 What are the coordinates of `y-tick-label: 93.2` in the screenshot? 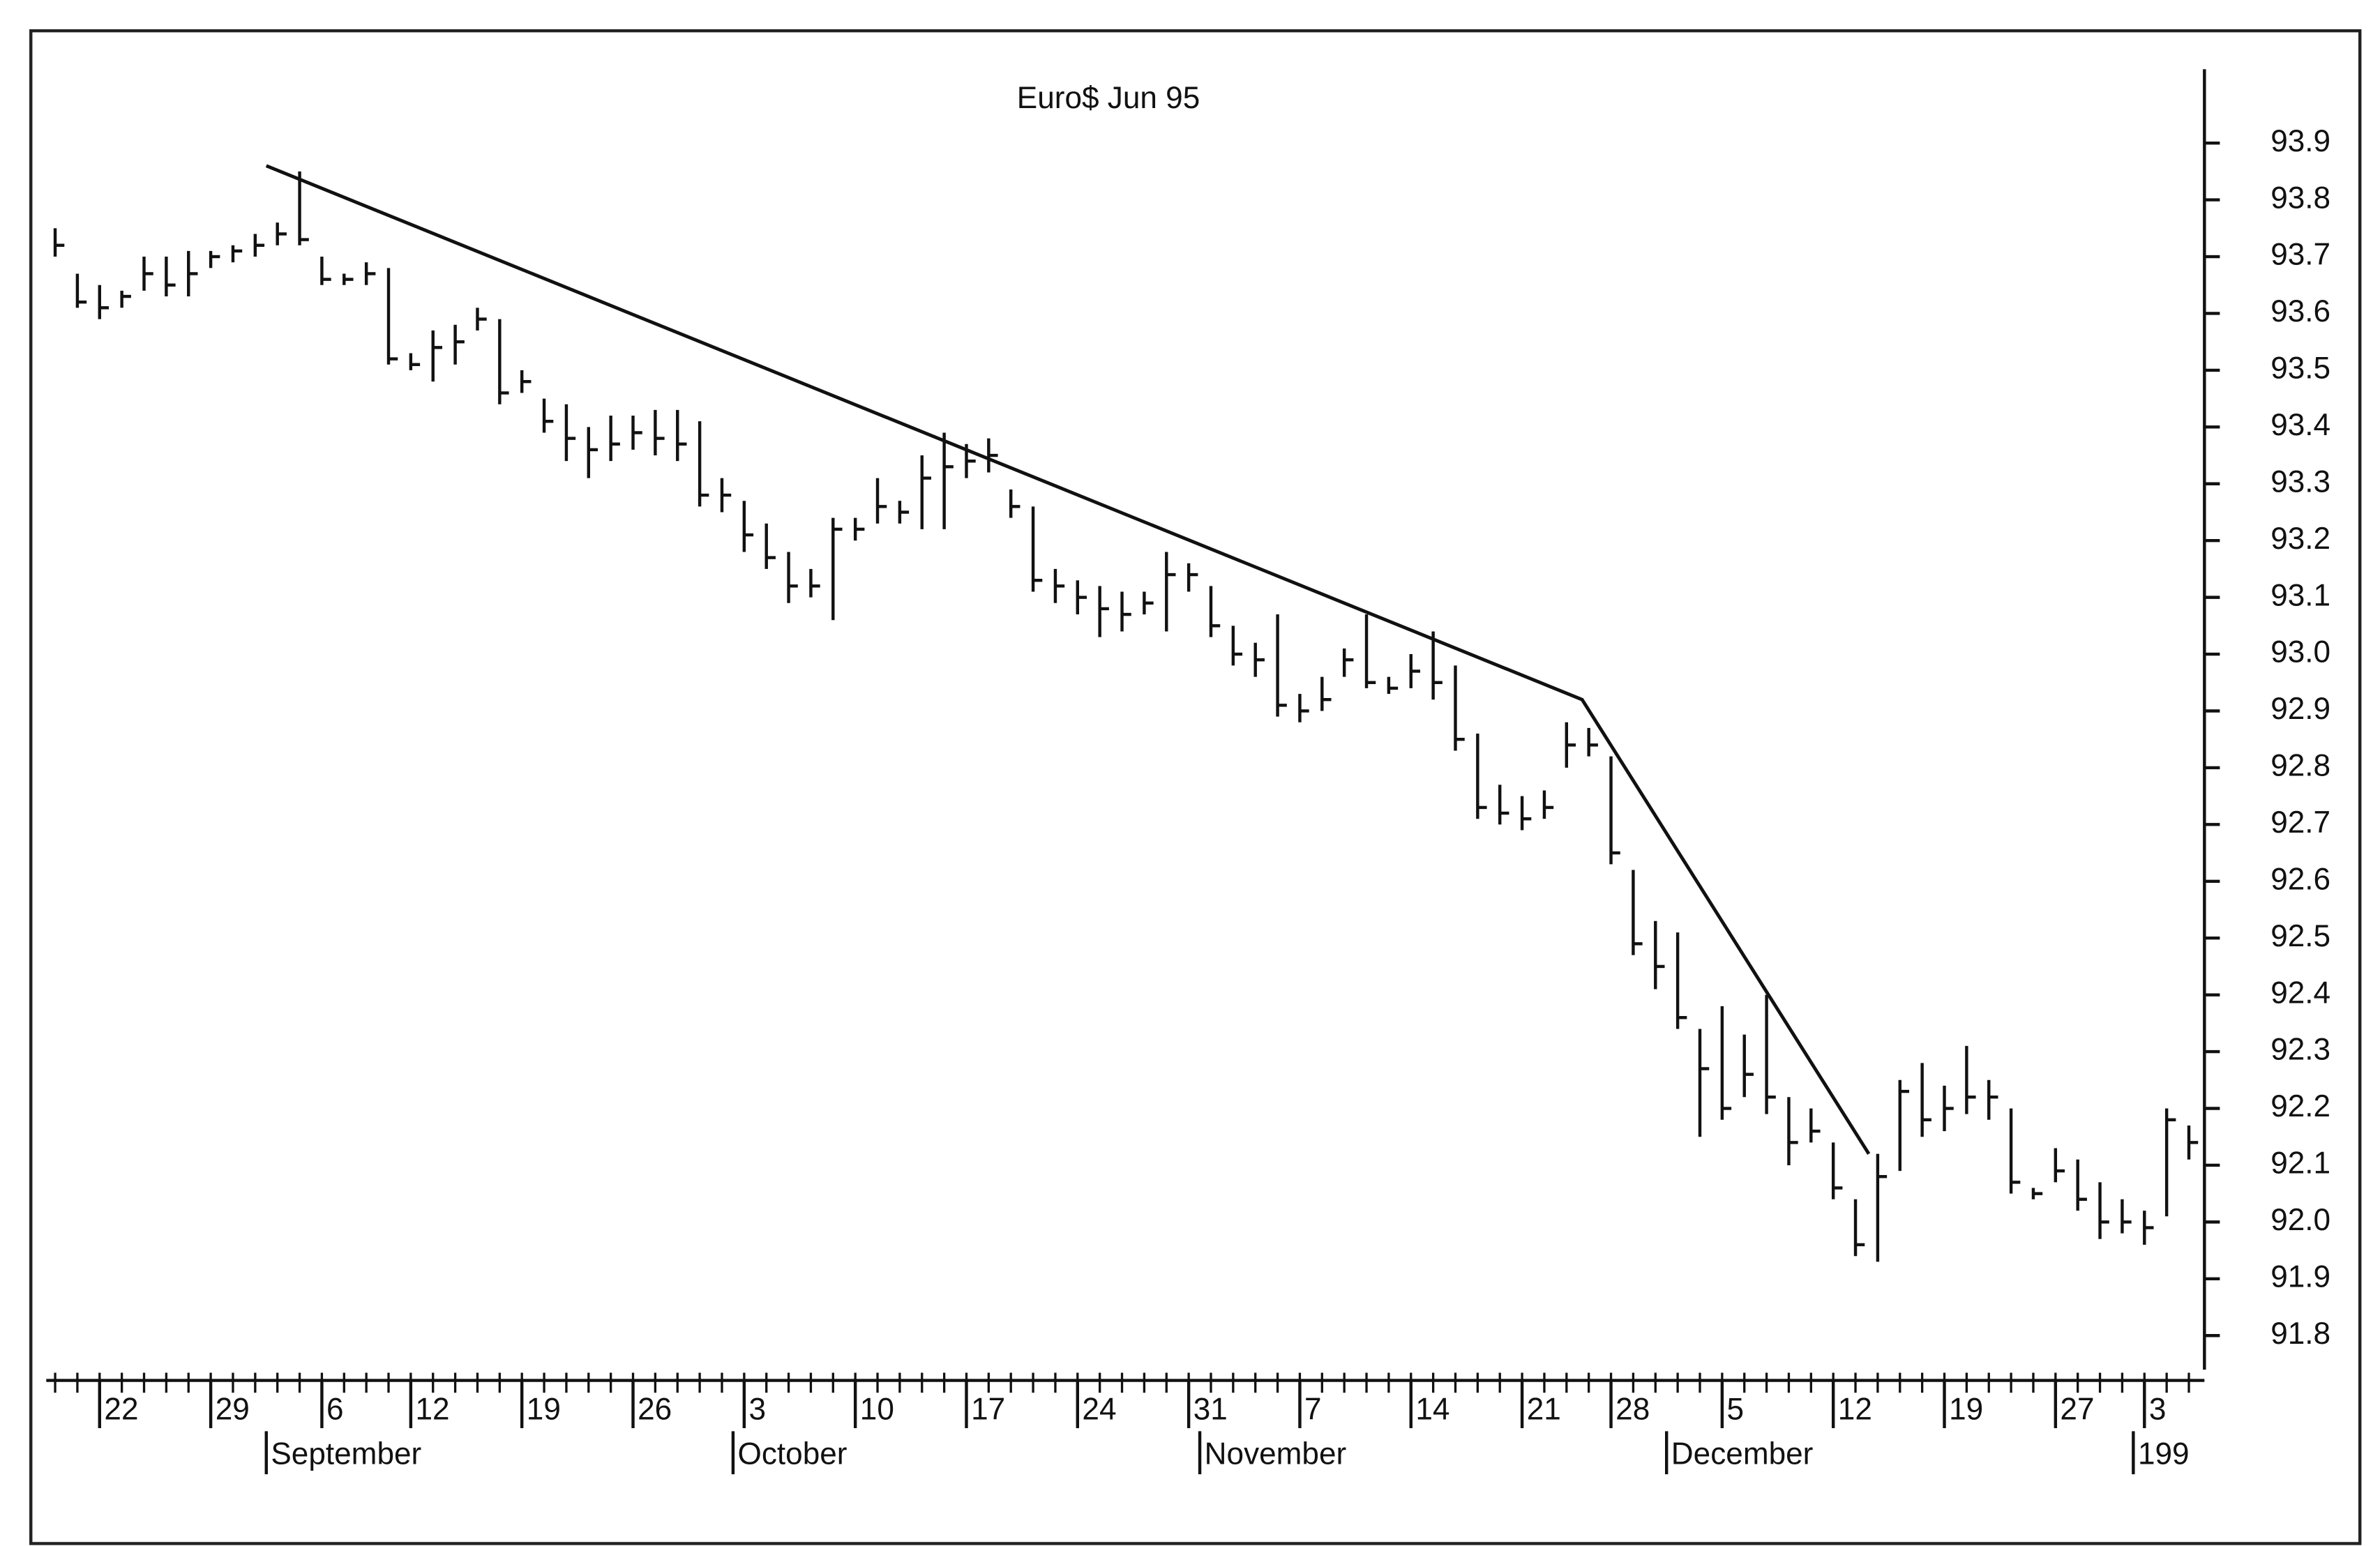 It's located at (2300, 539).